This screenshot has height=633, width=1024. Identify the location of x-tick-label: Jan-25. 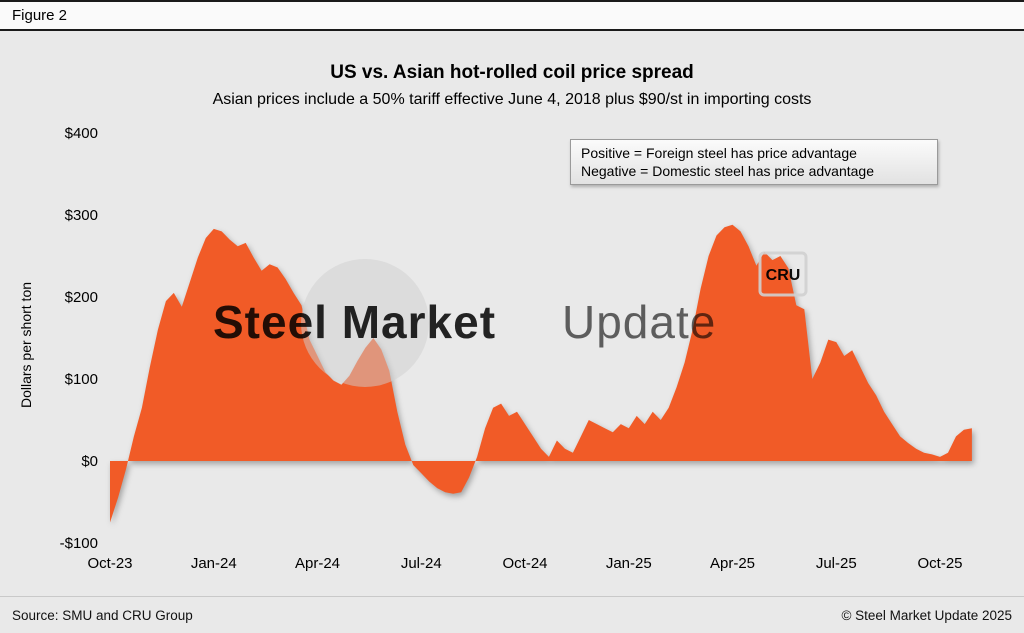
(629, 563).